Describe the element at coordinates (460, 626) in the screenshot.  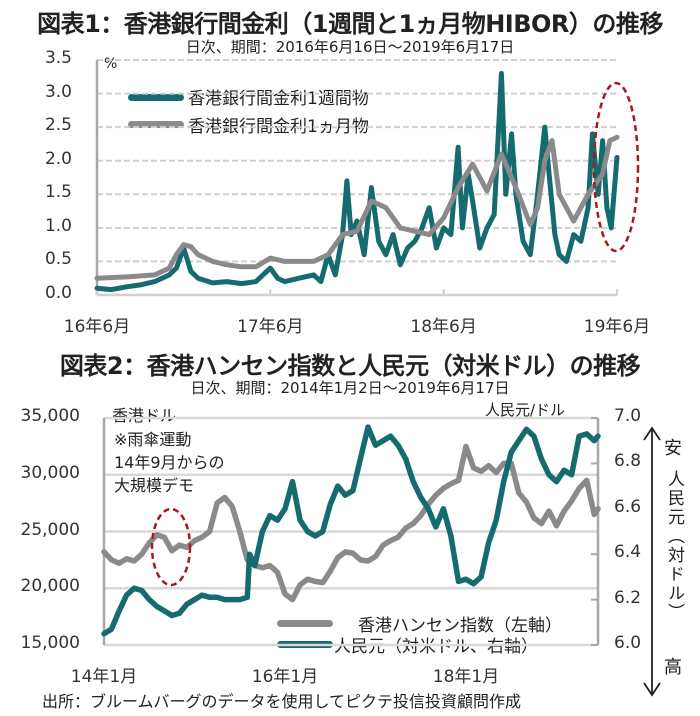
I see `chart2-legend-hsi: 香港ハンセン指数（左軸）` at that location.